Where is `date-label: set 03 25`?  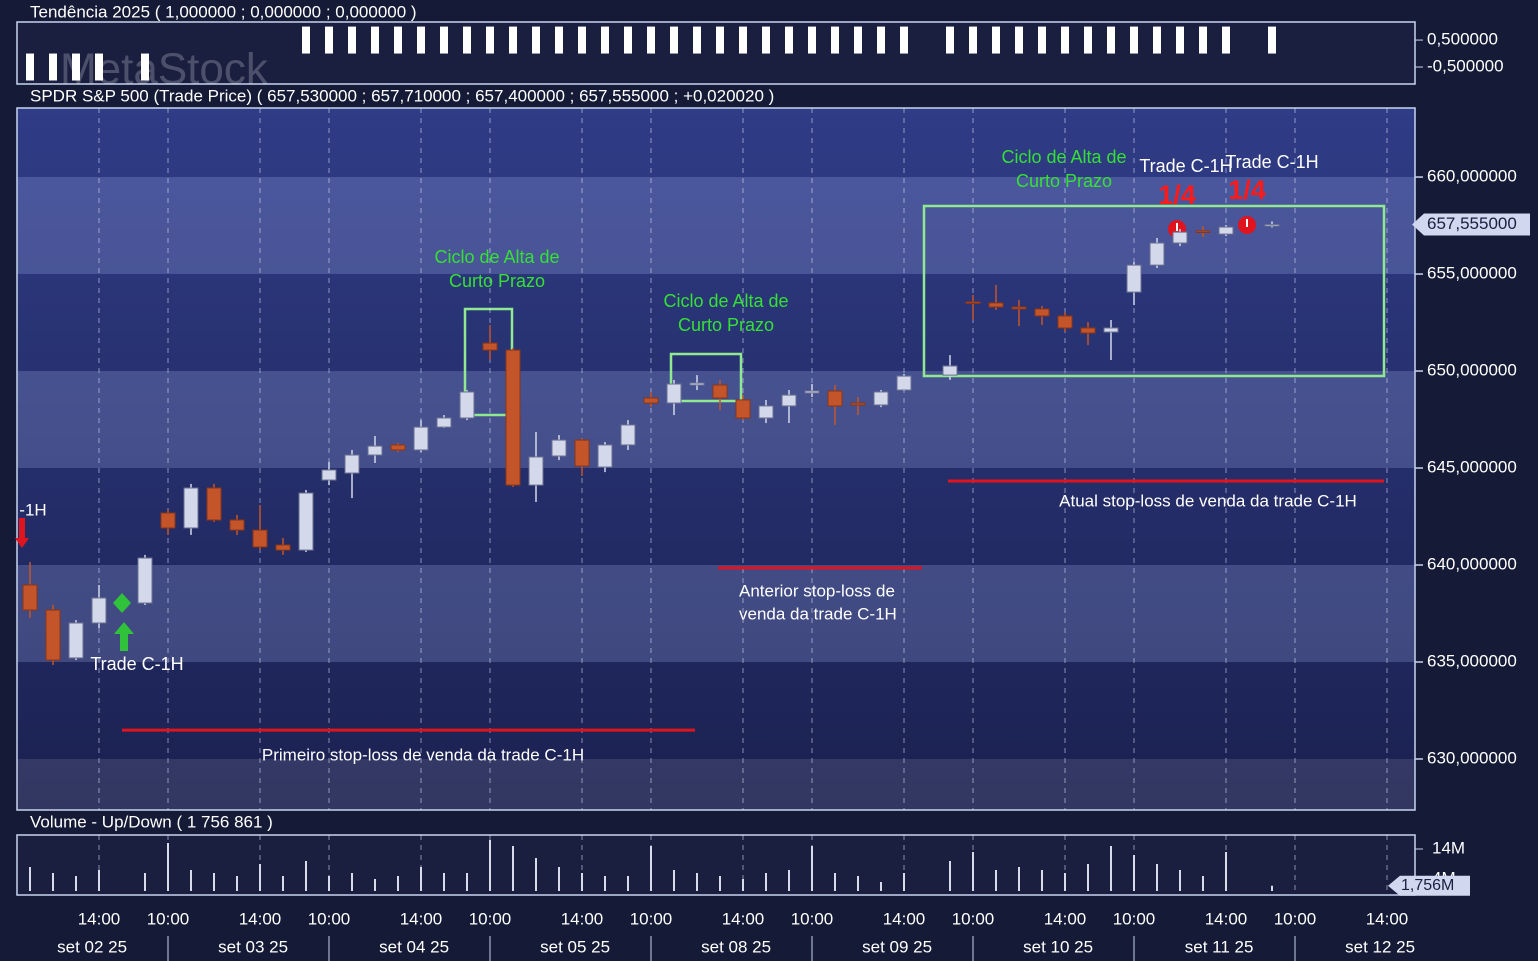 date-label: set 03 25 is located at coordinates (253, 946).